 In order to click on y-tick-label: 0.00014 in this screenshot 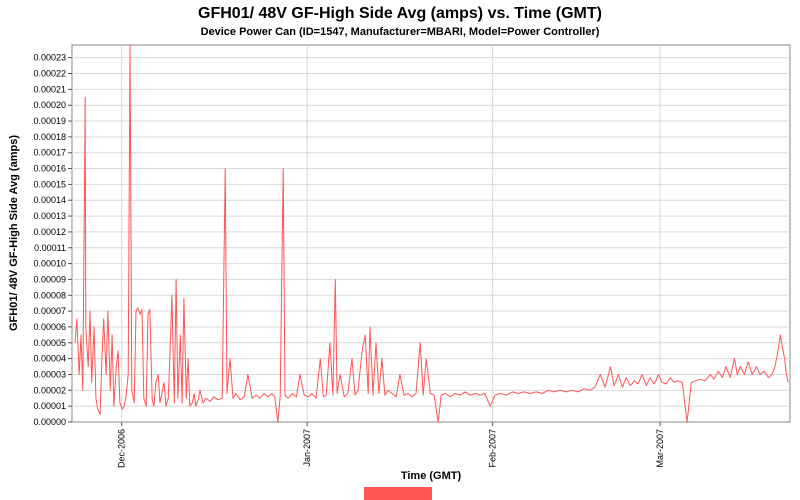, I will do `click(49, 200)`.